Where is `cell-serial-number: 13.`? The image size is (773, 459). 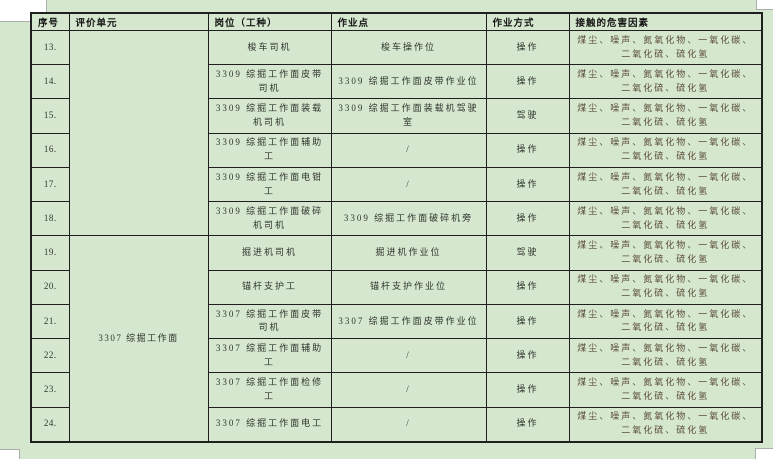 cell-serial-number: 13. is located at coordinates (50, 47).